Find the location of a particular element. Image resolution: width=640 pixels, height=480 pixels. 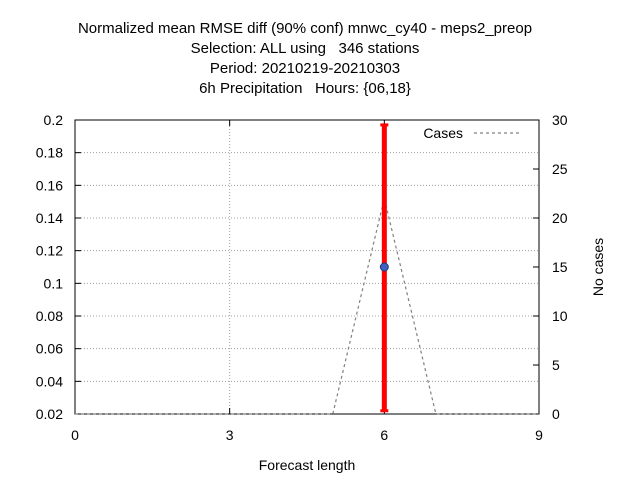

x-tick-label: 9 is located at coordinates (539, 435).